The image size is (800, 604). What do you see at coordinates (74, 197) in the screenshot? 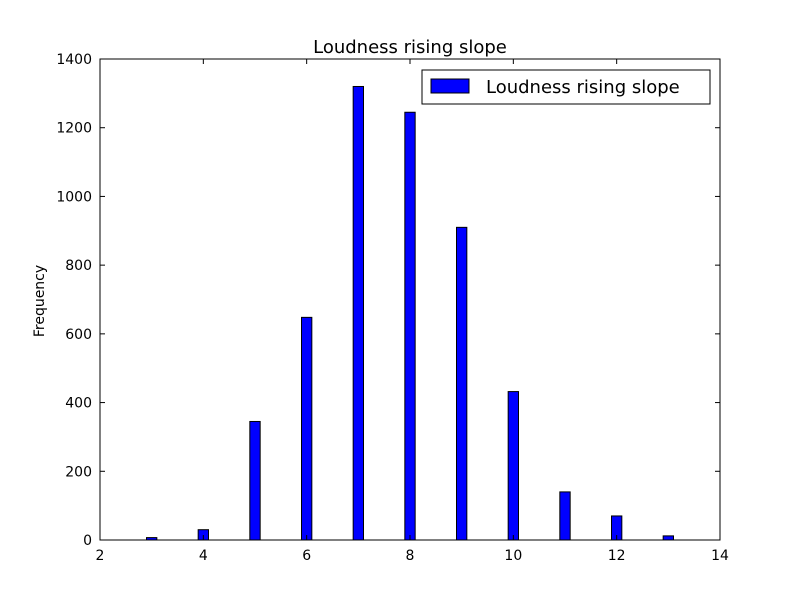
I see `y-tick-label: 1000` at bounding box center [74, 197].